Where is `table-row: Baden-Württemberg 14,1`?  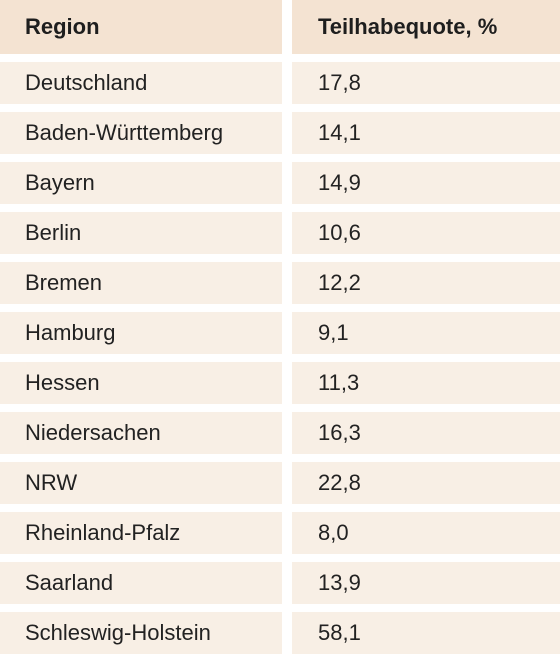 table-row: Baden-Württemberg 14,1 is located at coordinates (280, 133).